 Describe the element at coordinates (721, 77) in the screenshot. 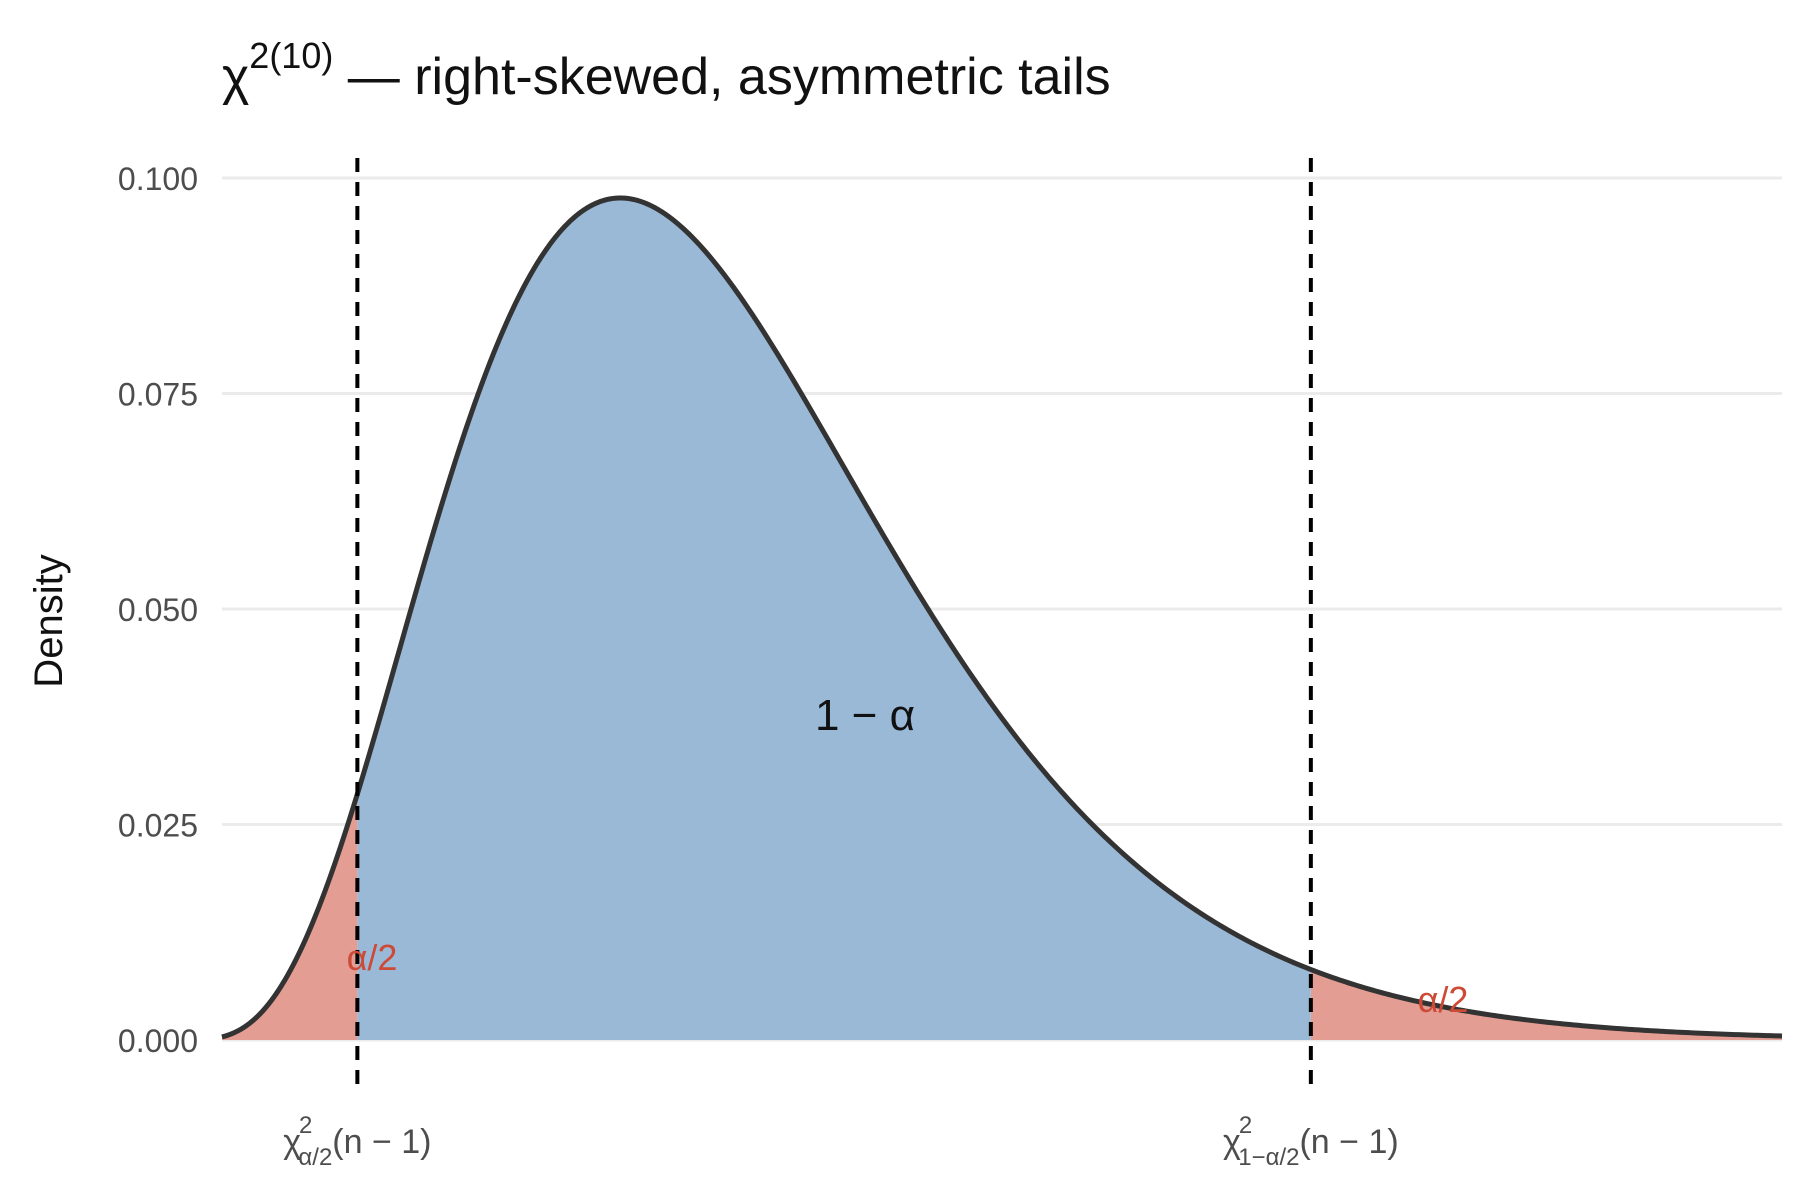

I see `chart-title-rest: — right-skewed, asymmetric tails` at that location.